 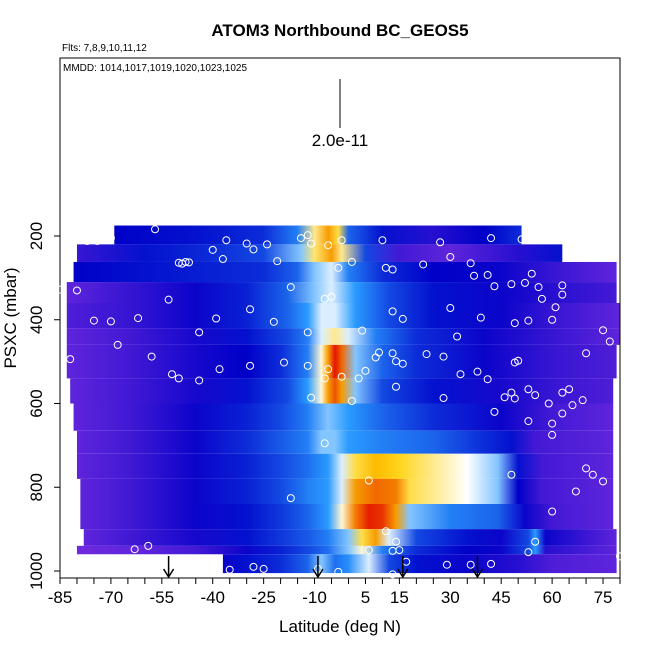 What do you see at coordinates (340, 626) in the screenshot?
I see `x-axis-label: Latitude (deg N)` at bounding box center [340, 626].